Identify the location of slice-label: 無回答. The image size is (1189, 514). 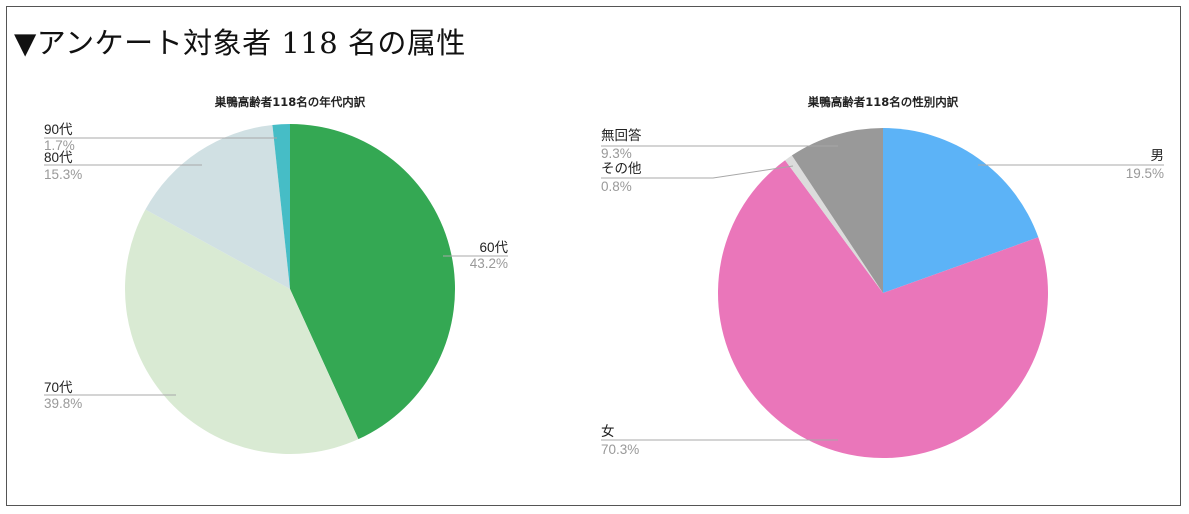
(621, 135).